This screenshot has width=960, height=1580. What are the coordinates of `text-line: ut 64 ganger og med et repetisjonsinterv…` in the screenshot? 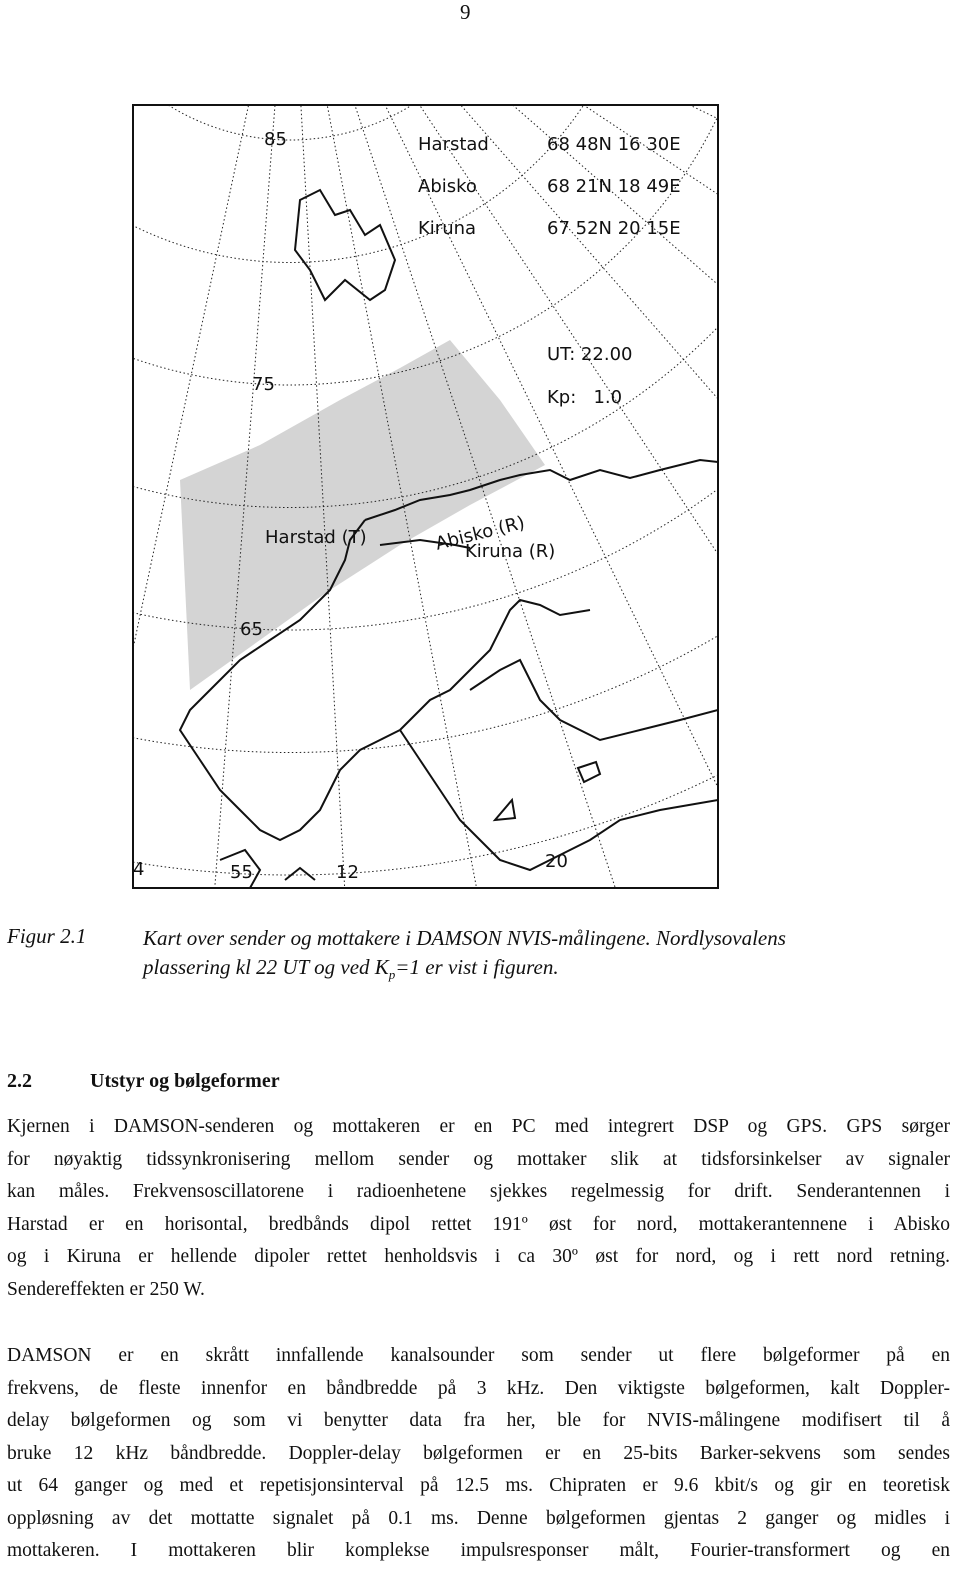 It's located at (478, 1485).